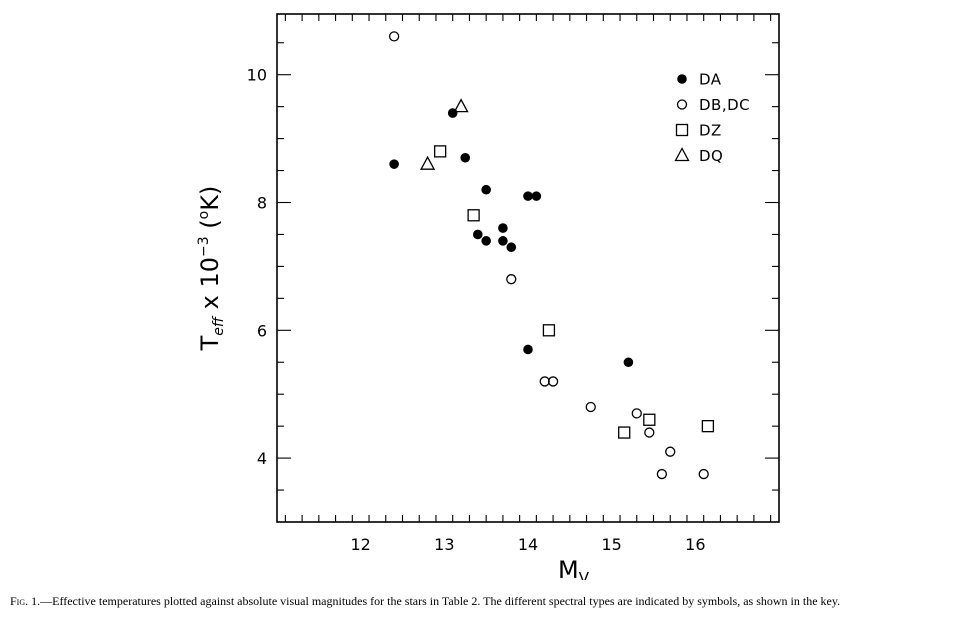  Describe the element at coordinates (360, 544) in the screenshot. I see `x-tick-label: 12` at that location.